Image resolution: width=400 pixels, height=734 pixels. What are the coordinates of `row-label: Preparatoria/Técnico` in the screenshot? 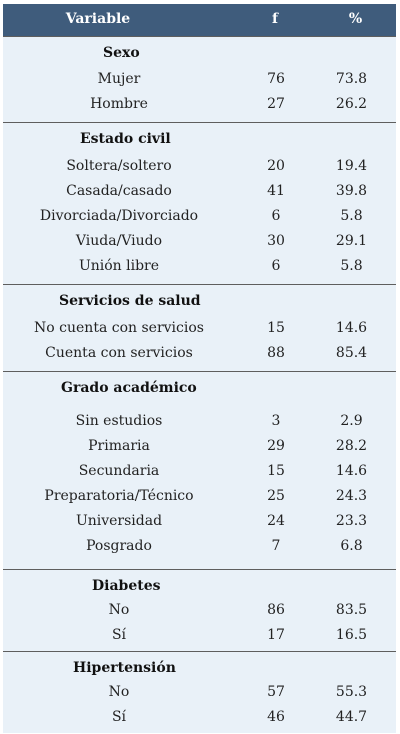 It's located at (119, 496).